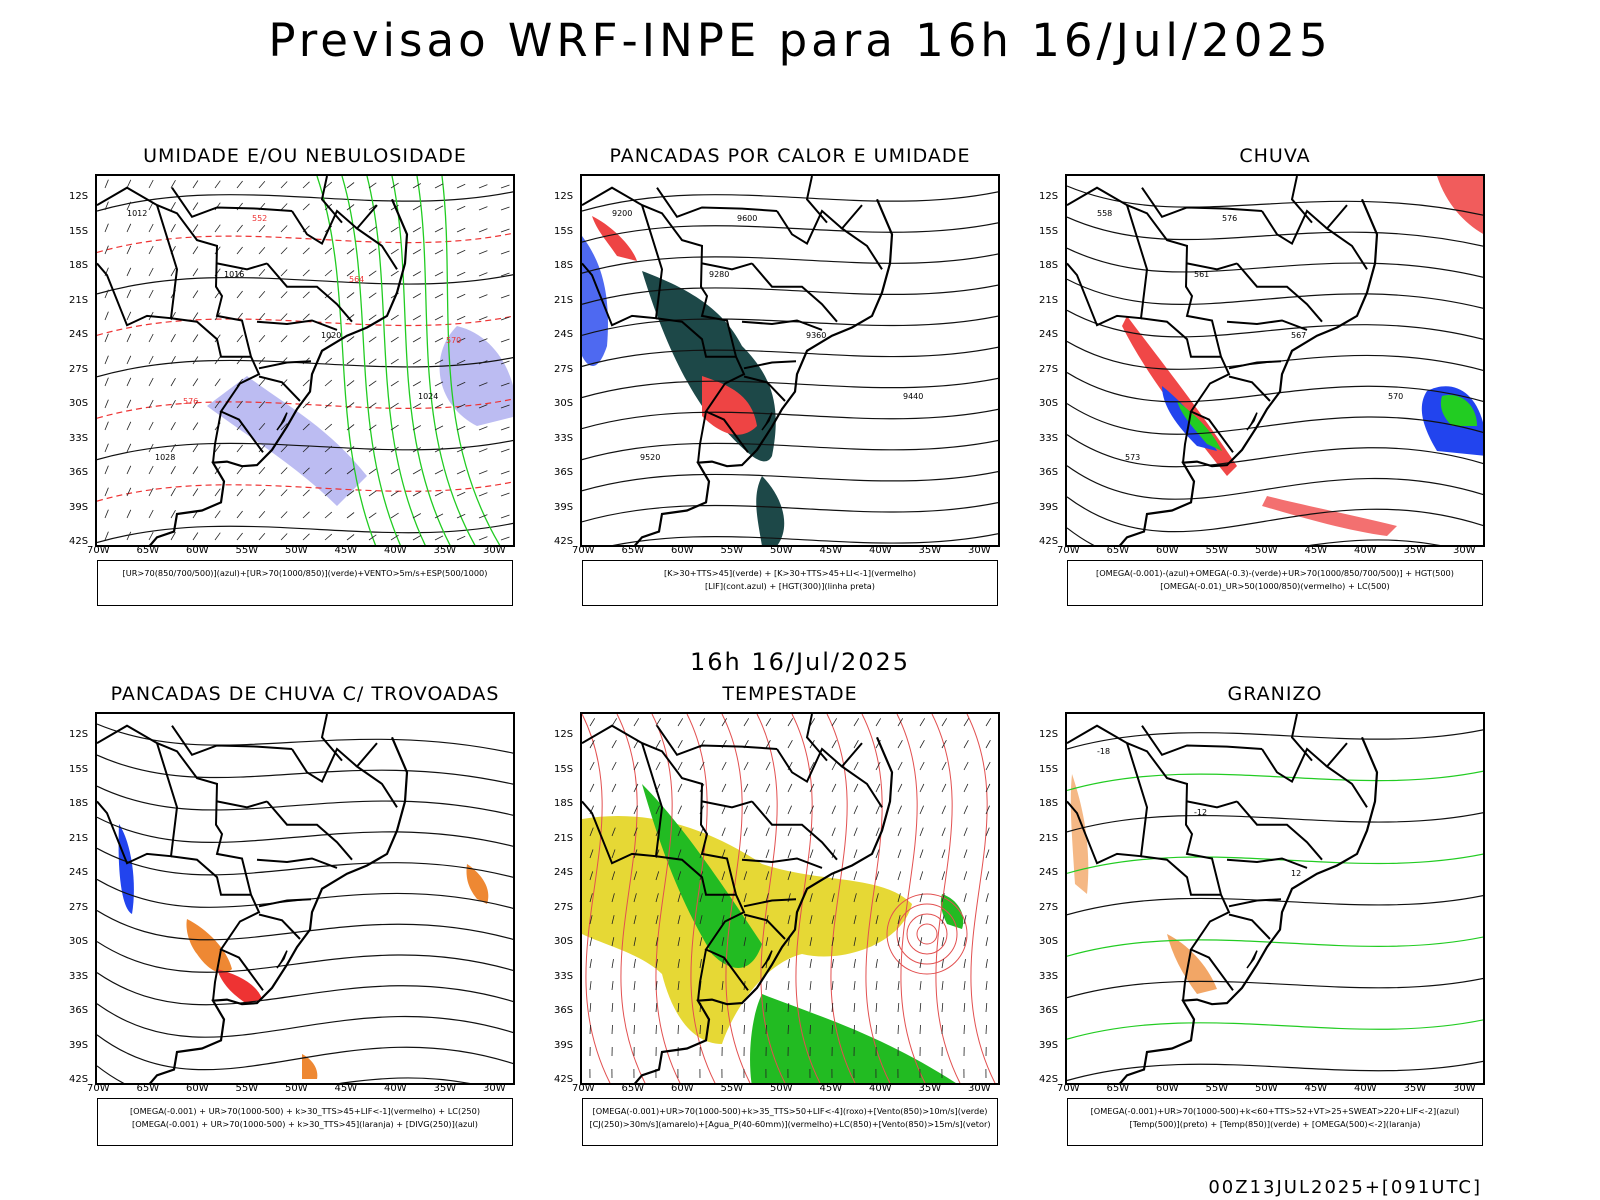 Image resolution: width=1600 pixels, height=1200 pixels. What do you see at coordinates (296, 1088) in the screenshot?
I see `longitude-label: 50W` at bounding box center [296, 1088].